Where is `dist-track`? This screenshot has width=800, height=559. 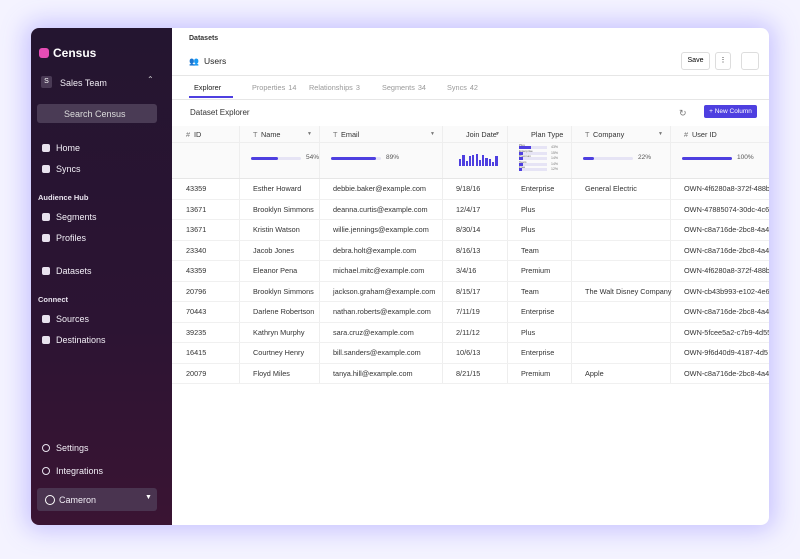
dist-track is located at coordinates (533, 169).